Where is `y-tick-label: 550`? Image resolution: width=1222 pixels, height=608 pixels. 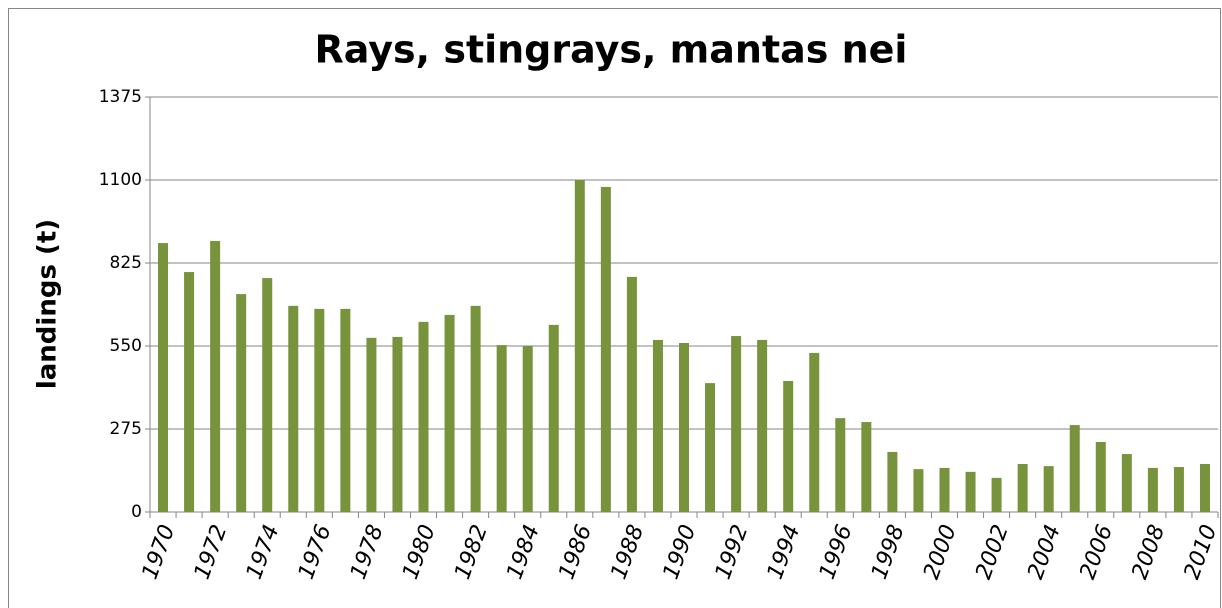
y-tick-label: 550 is located at coordinates (126, 346).